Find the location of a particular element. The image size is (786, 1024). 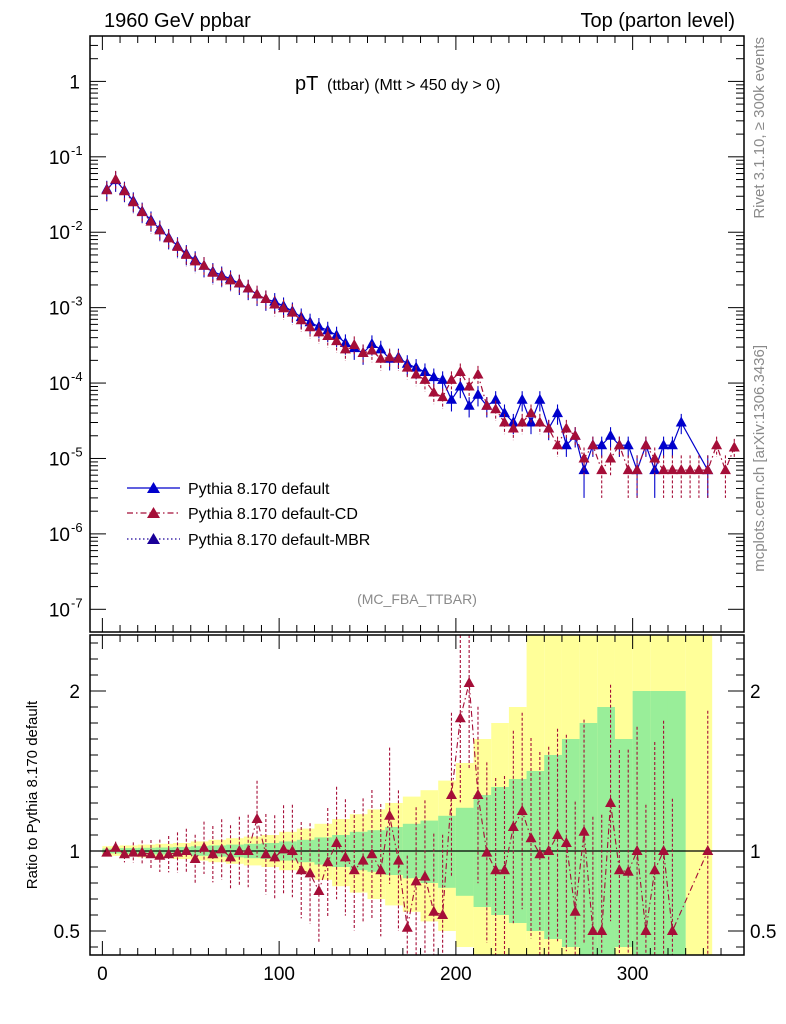

legend-marker-mbr is located at coordinates (153, 538).